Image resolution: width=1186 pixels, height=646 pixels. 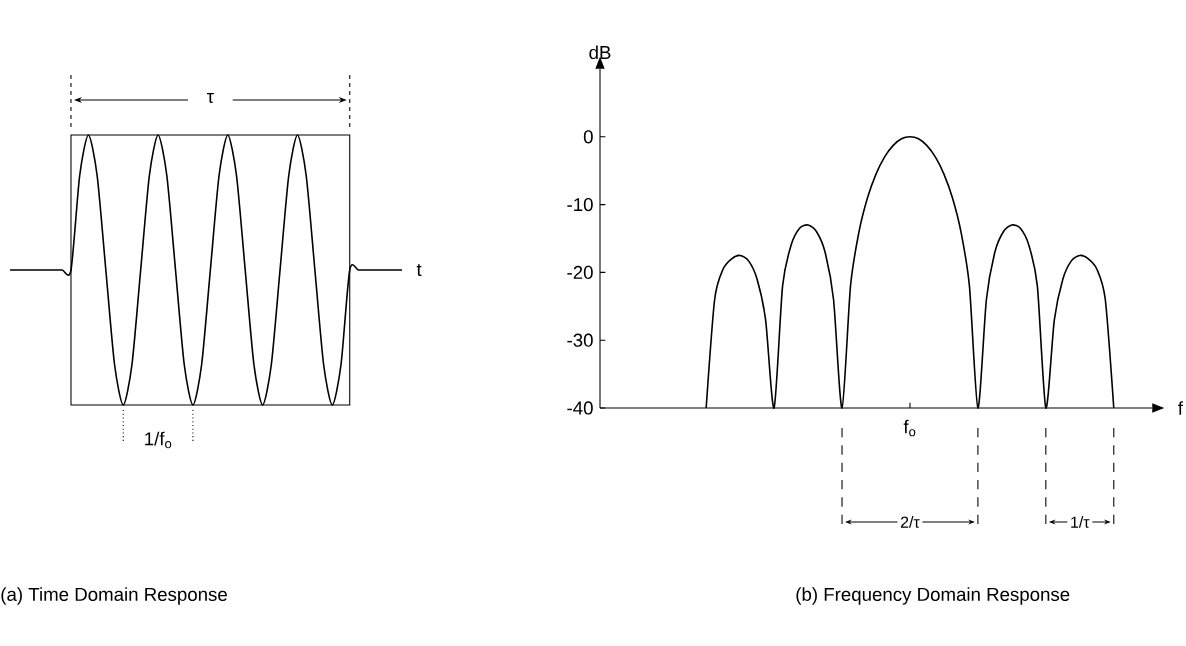 I want to click on y-axis-title: dB, so click(x=600, y=52).